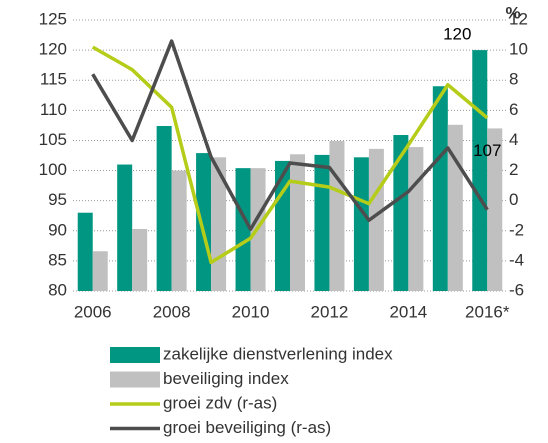  Describe the element at coordinates (513, 79) in the screenshot. I see `y2-tick-label: 8` at that location.